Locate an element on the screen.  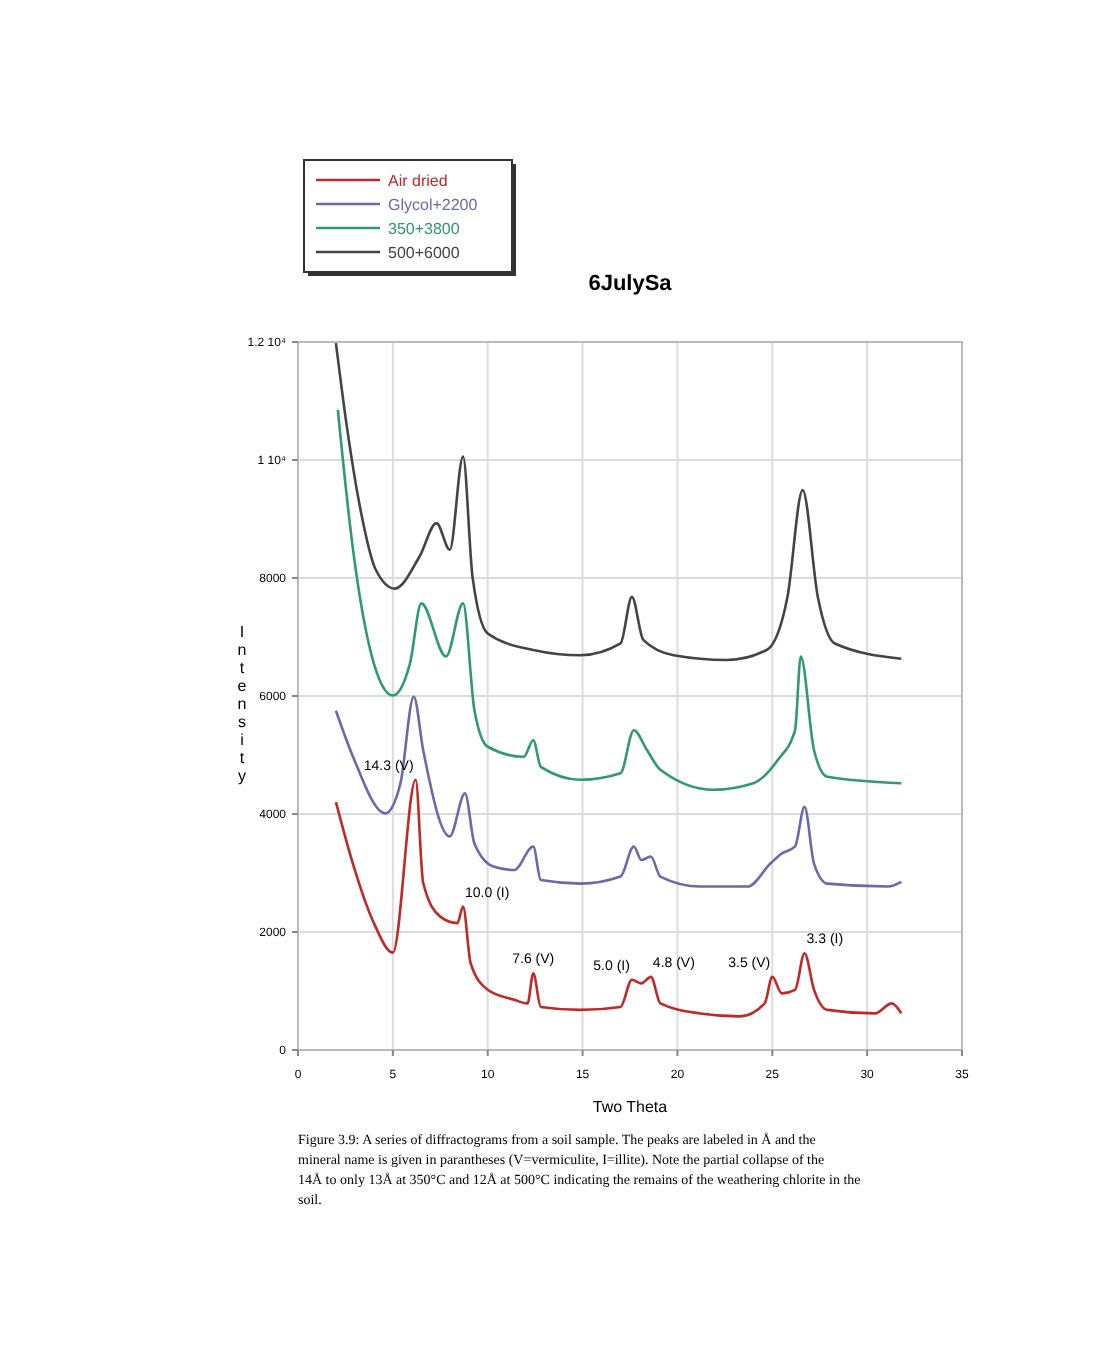
chart-title: 6JulySa is located at coordinates (631, 284).